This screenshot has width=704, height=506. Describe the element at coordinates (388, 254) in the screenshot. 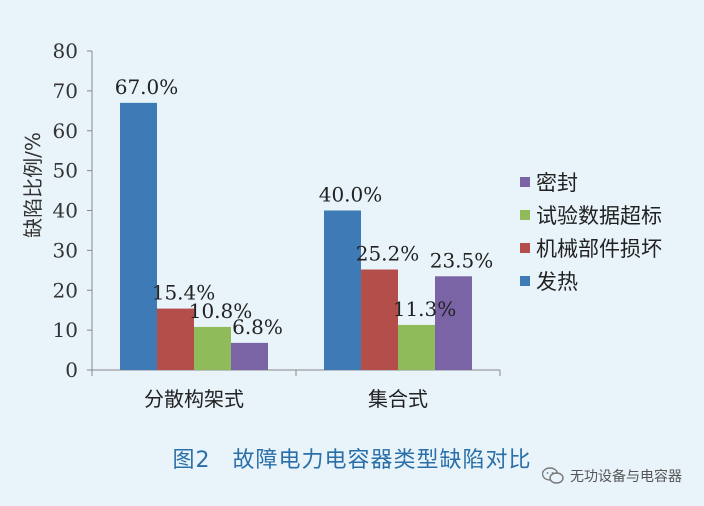

I see `data-label: 25.2%` at that location.